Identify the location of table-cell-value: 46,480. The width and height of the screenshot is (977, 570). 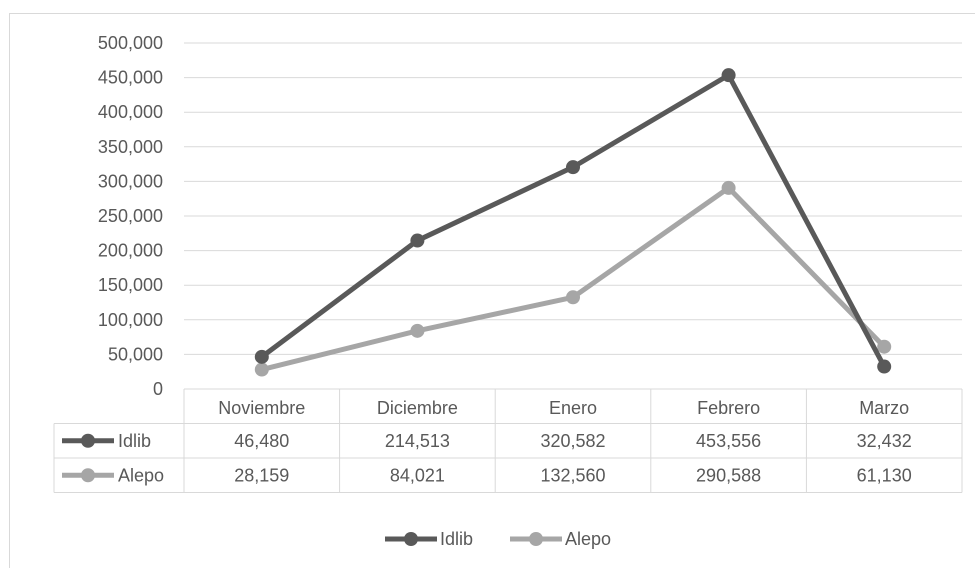
(261, 441).